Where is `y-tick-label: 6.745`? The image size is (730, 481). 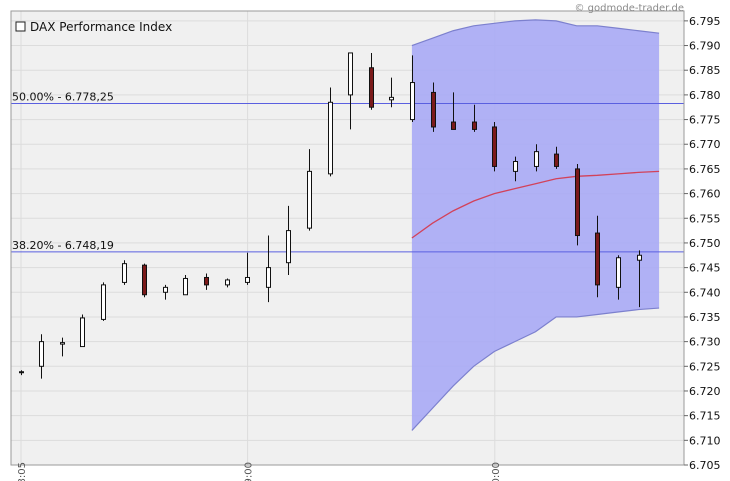
y-tick-label: 6.745 is located at coordinates (705, 268).